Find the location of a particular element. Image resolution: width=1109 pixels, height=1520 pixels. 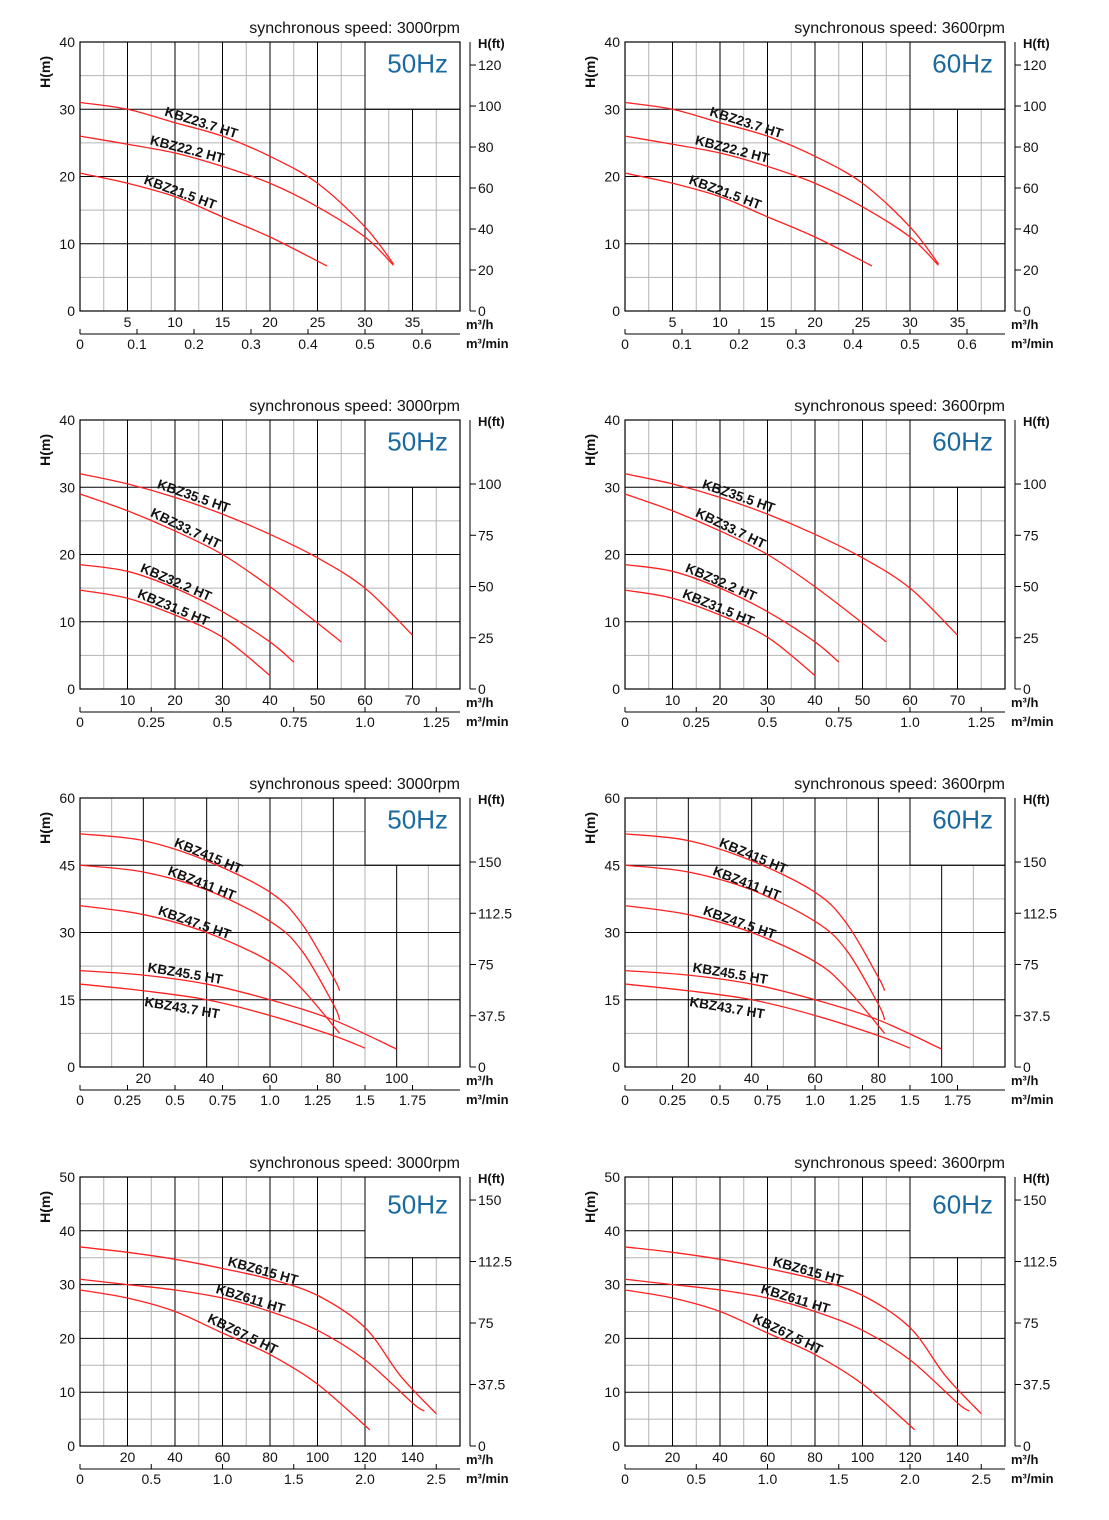

chart-title: synchronous speed: 3600rpm is located at coordinates (899, 28).